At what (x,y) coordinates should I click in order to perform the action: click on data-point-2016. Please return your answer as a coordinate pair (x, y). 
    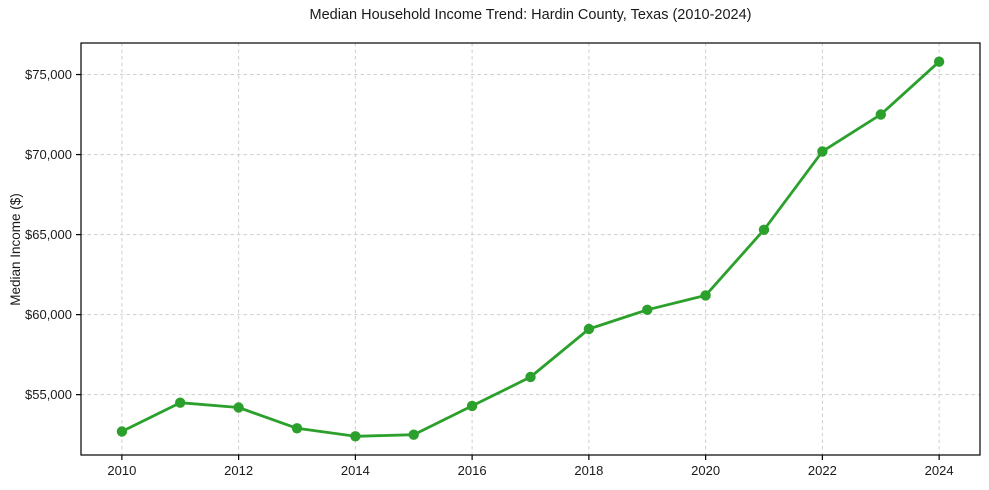
    Looking at the image, I should click on (472, 406).